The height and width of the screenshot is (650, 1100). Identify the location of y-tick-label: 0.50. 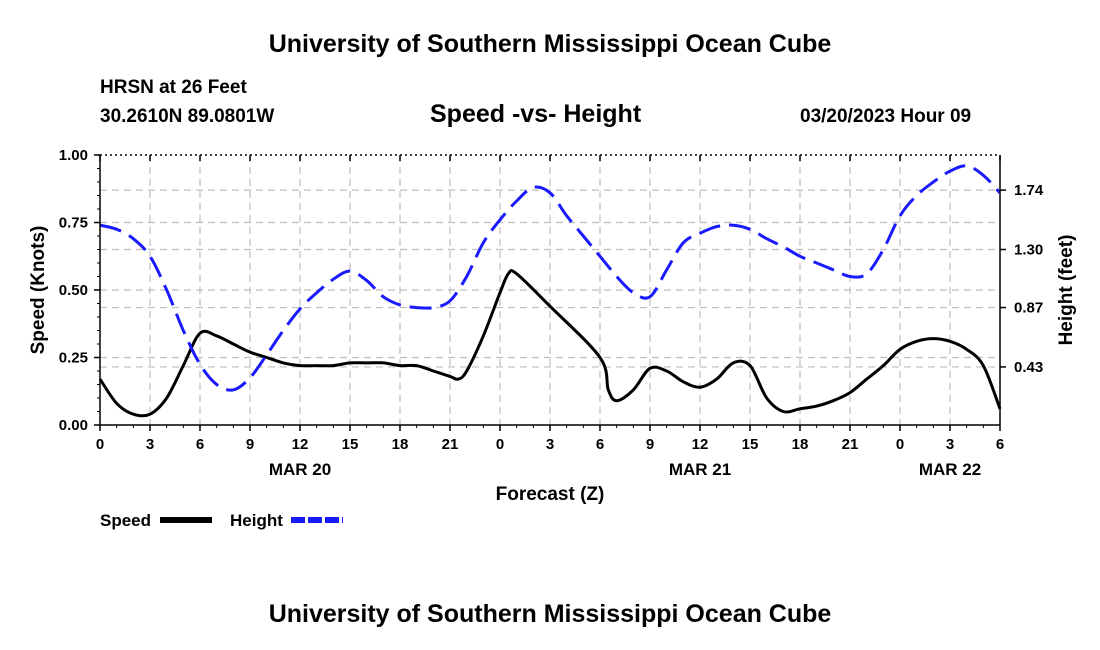
(73, 290).